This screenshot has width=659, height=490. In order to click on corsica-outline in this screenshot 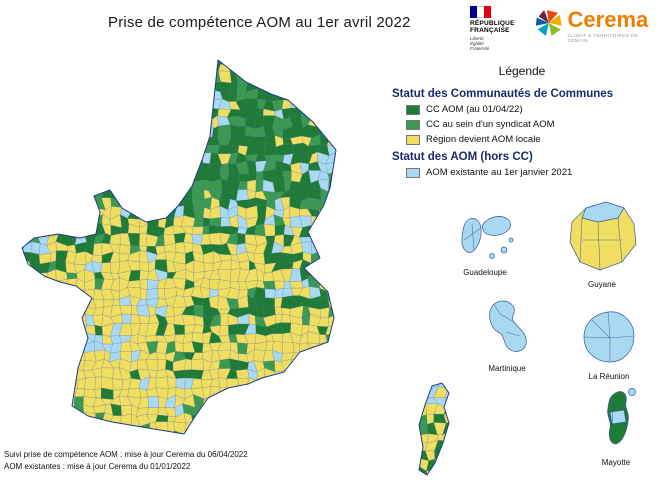, I will do `click(434, 429)`.